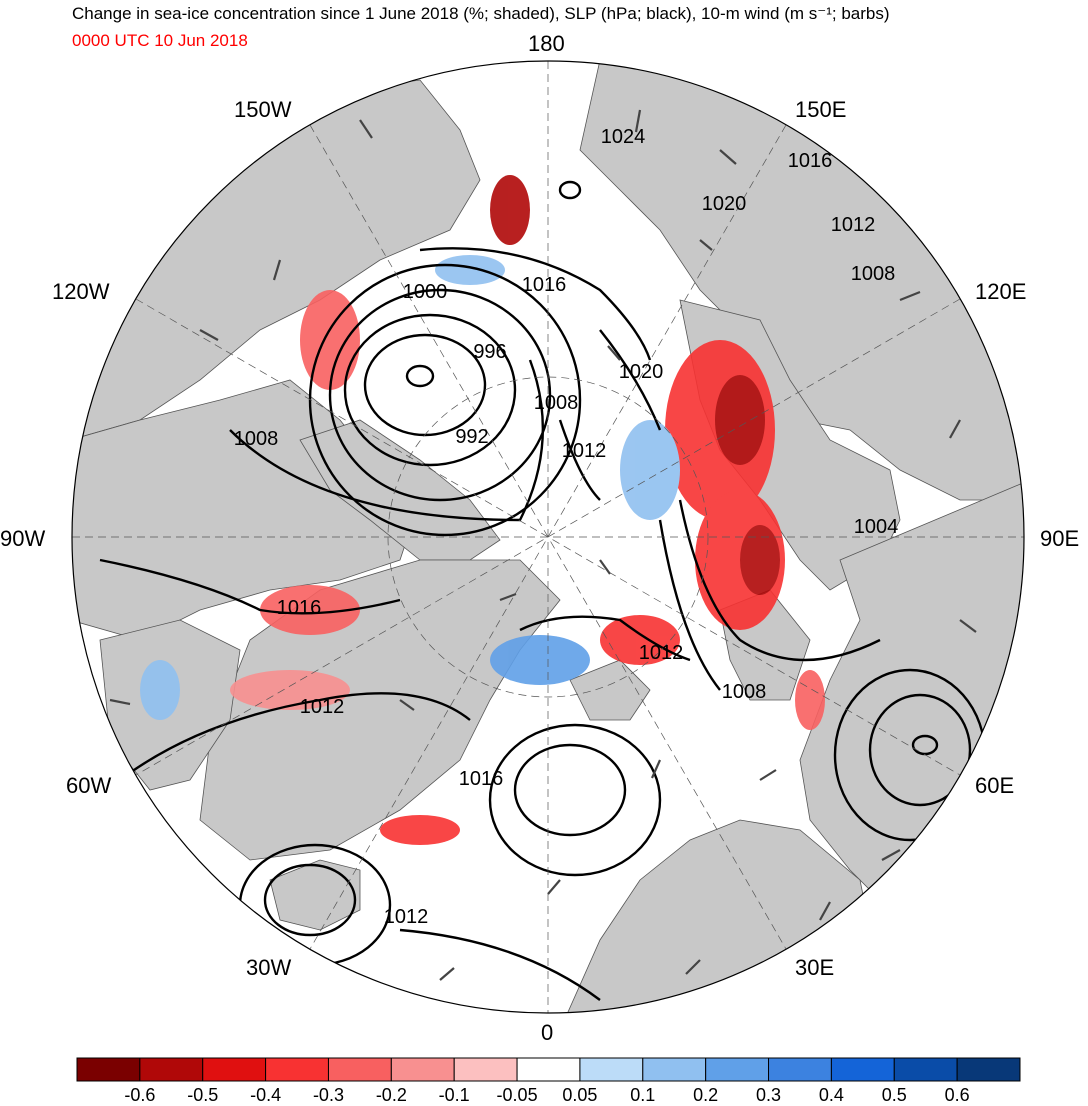 Image resolution: width=1088 pixels, height=1106 pixels. What do you see at coordinates (517, 1095) in the screenshot?
I see `colorbar-tick-label: -0.05` at bounding box center [517, 1095].